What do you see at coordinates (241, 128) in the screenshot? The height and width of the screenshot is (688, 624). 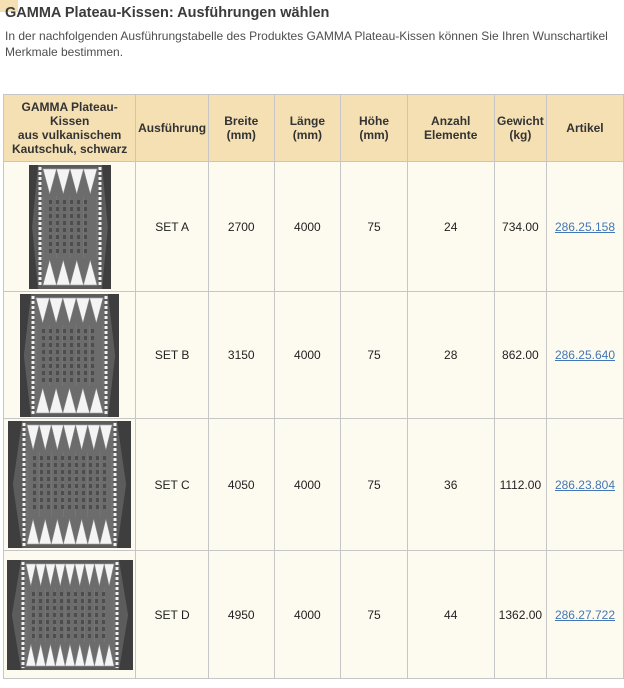 I see `column-header-breite: Breite (mm)` at bounding box center [241, 128].